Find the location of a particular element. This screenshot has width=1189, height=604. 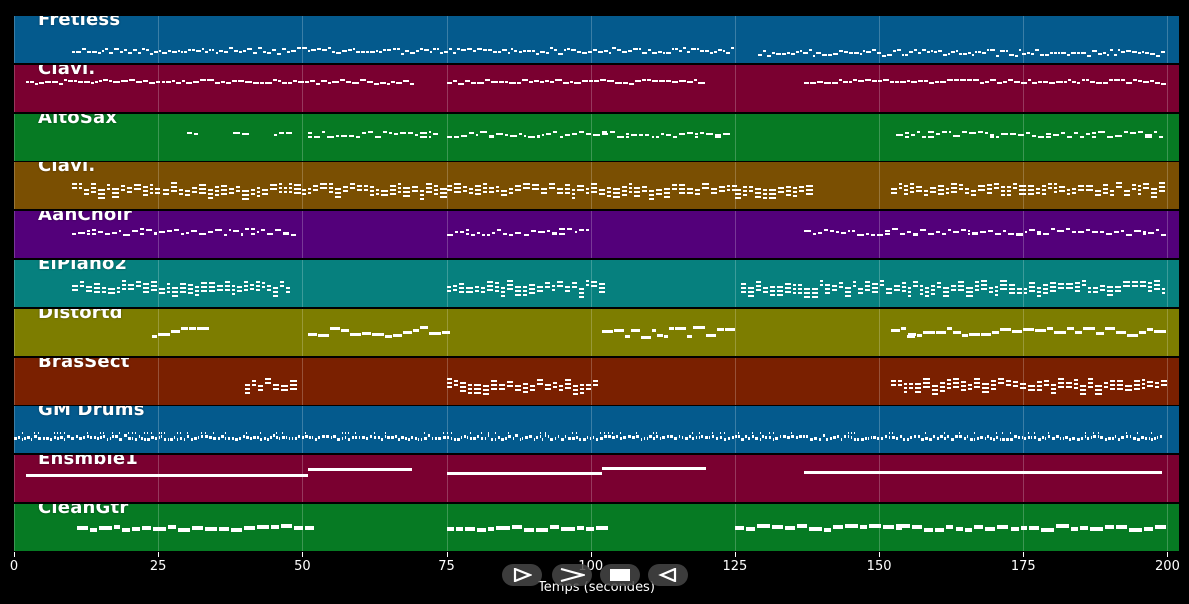

stop-button is located at coordinates (620, 575).